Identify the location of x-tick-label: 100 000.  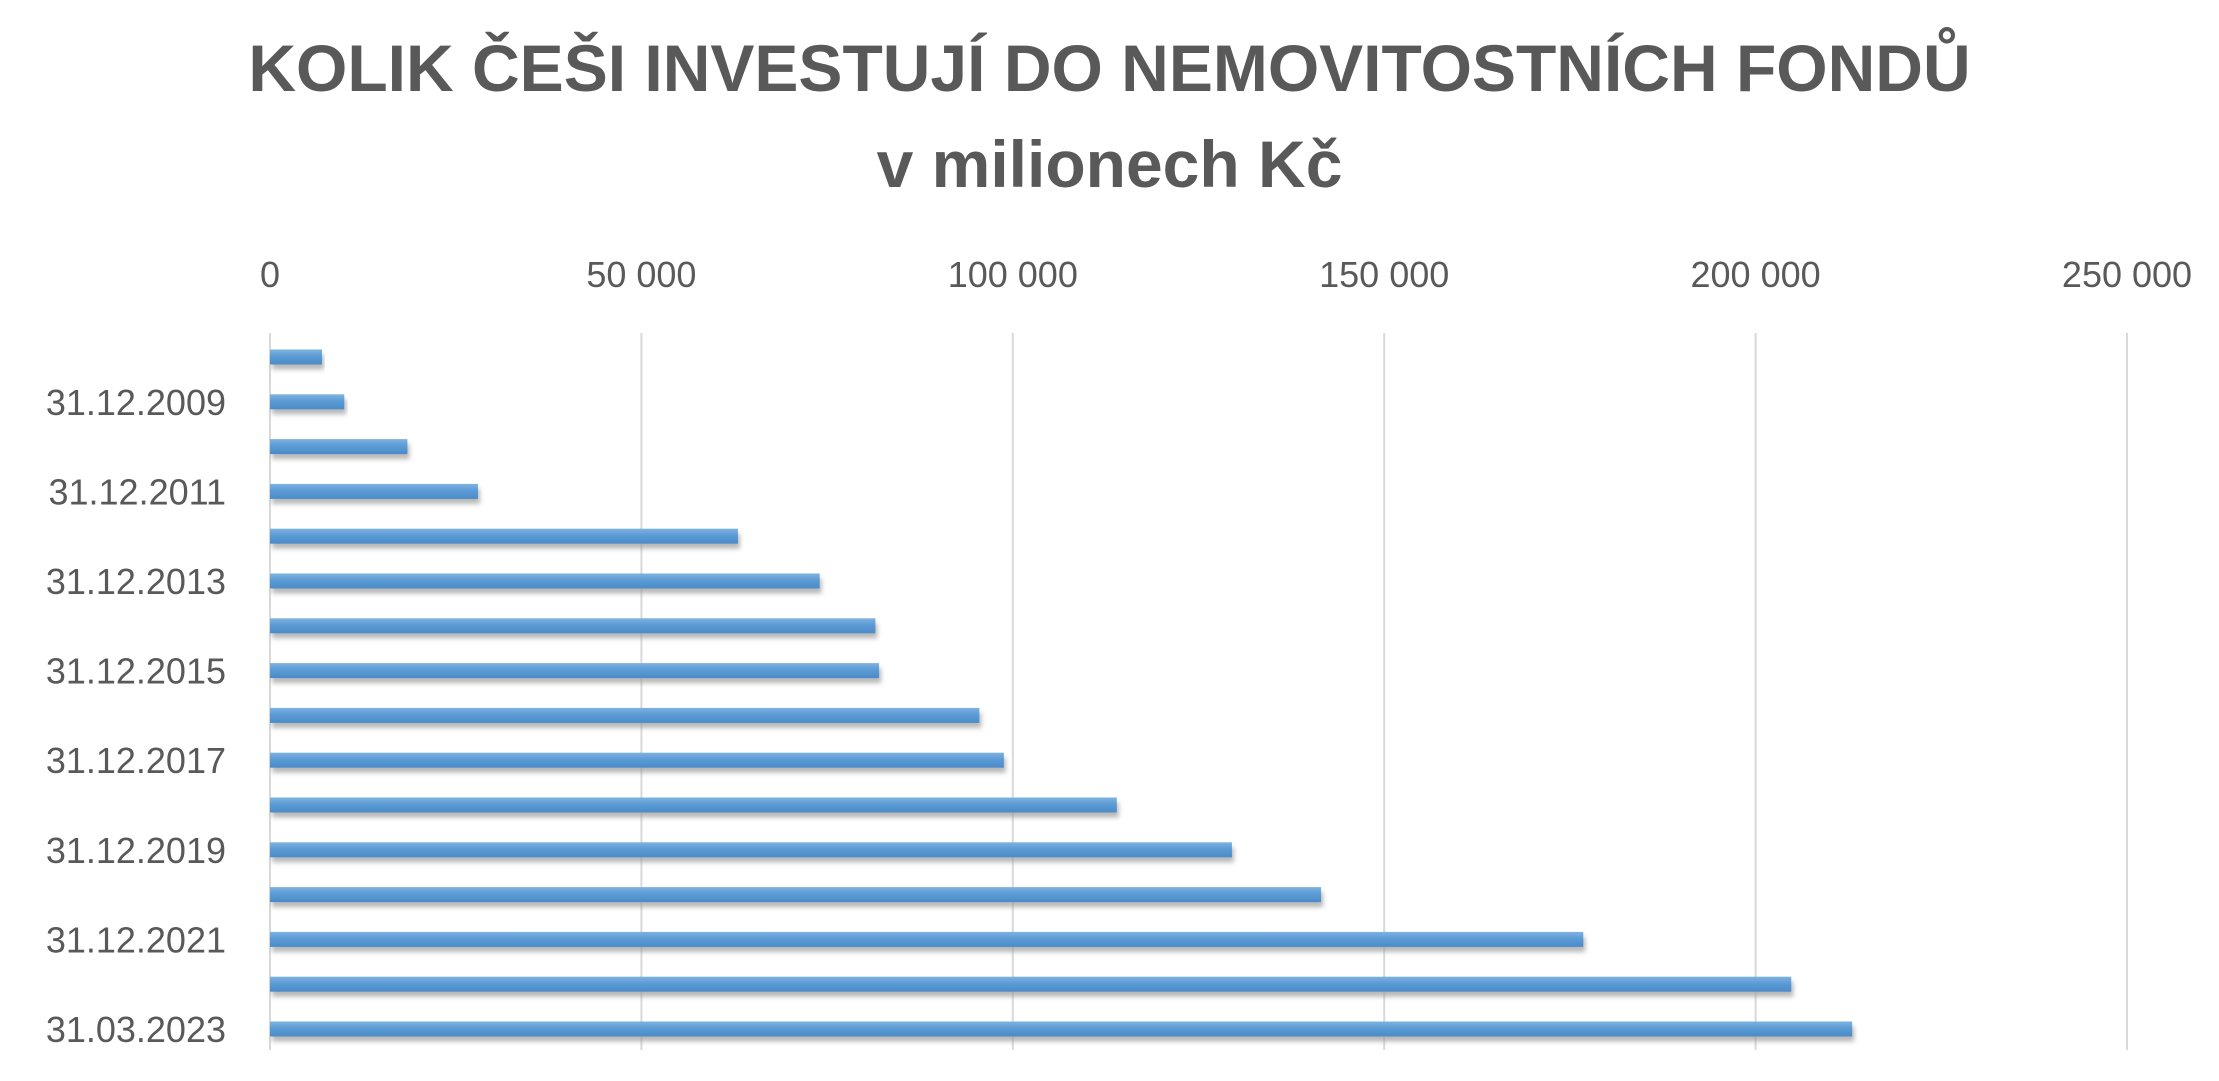
(1013, 274).